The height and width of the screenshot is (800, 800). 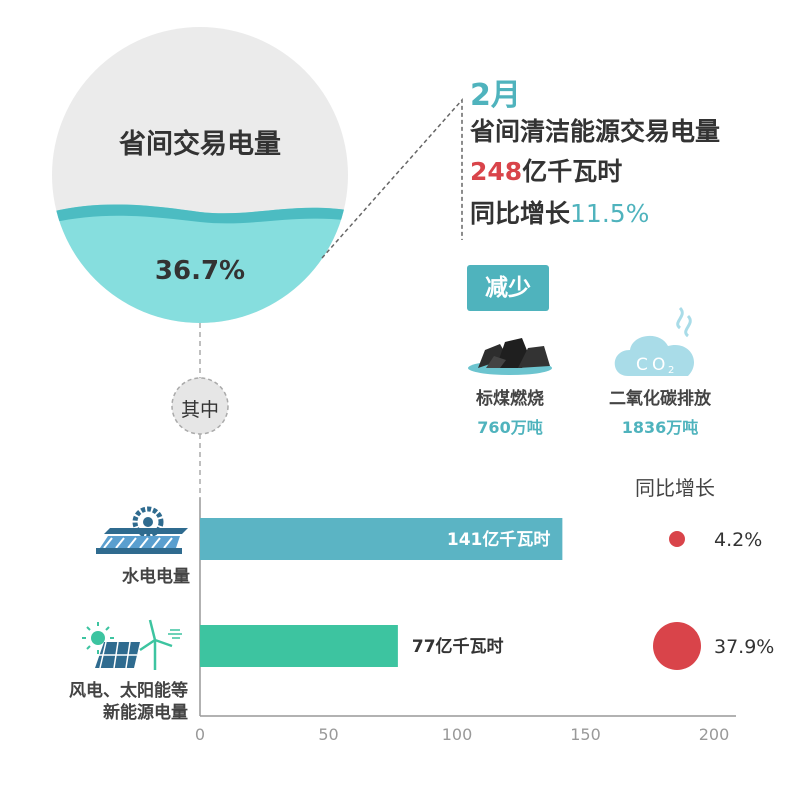 I want to click on coal-icon, so click(x=510, y=356).